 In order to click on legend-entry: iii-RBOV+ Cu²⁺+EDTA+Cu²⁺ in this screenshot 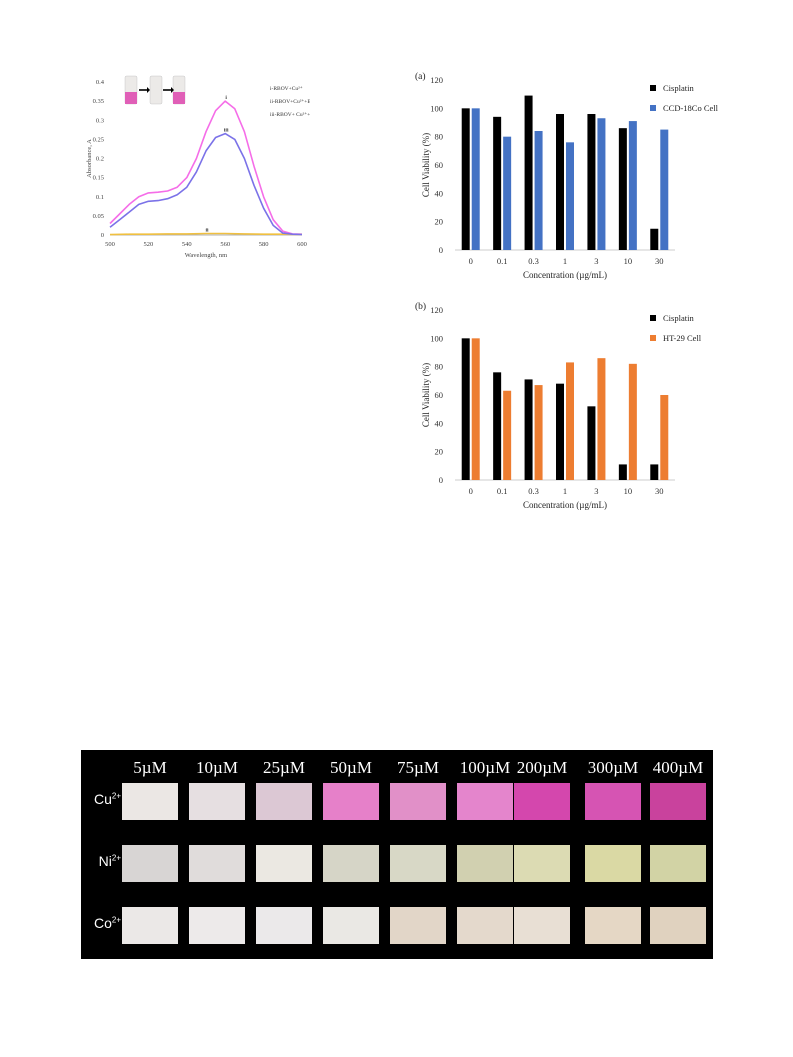, I will do `click(290, 114)`.